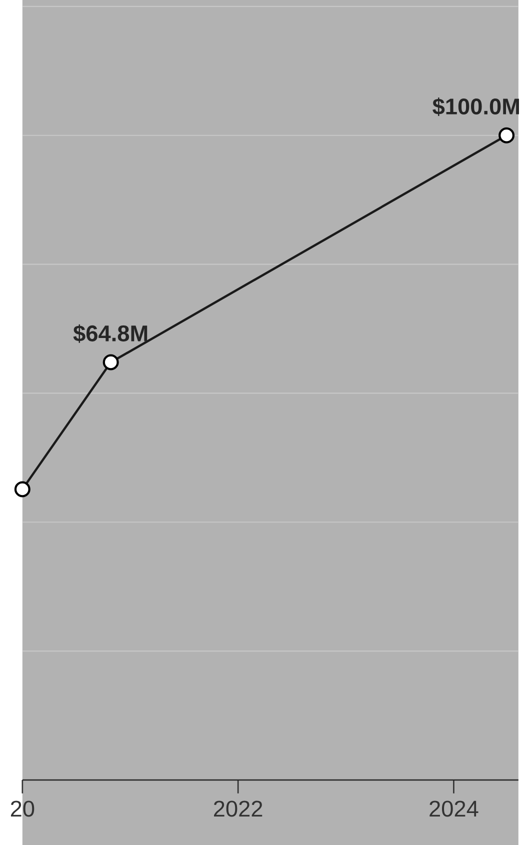  I want to click on x-tick-label: 2022, so click(238, 808).